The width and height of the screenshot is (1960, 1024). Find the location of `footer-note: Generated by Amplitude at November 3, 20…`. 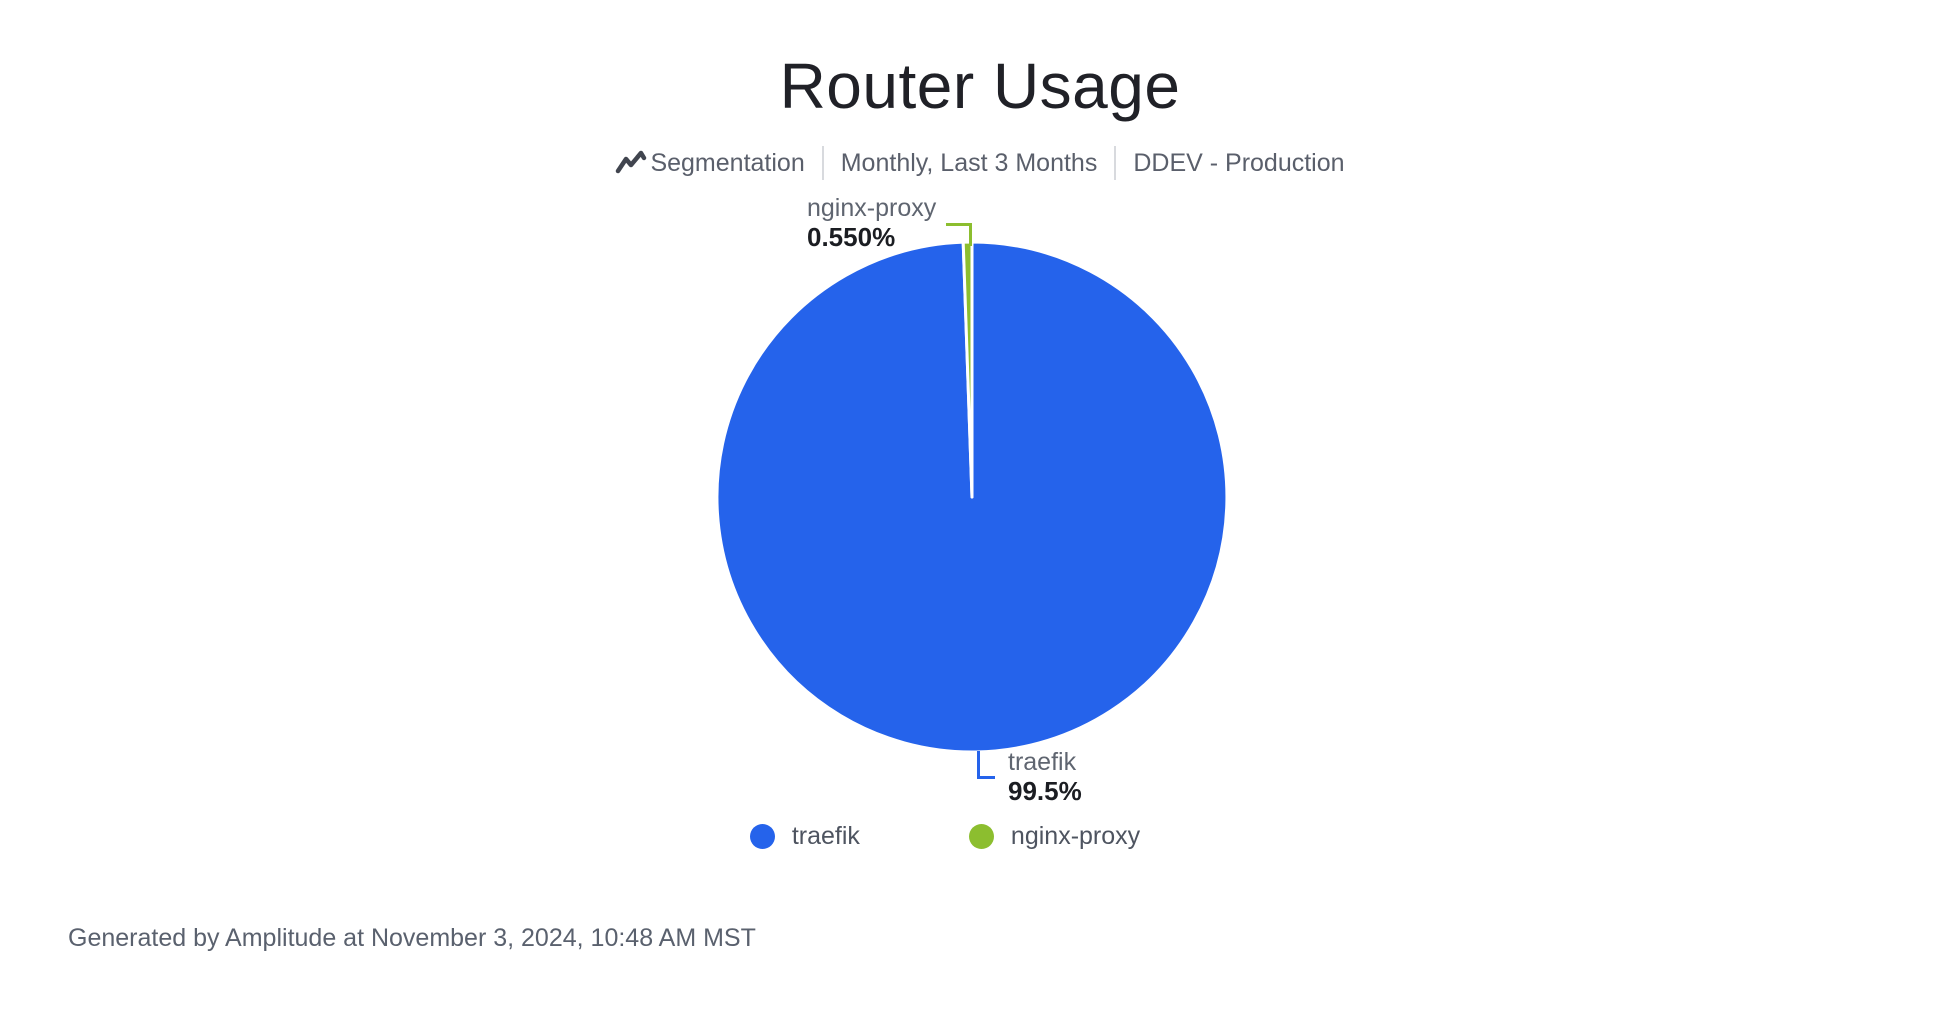

footer-note: Generated by Amplitude at November 3, 20… is located at coordinates (412, 938).